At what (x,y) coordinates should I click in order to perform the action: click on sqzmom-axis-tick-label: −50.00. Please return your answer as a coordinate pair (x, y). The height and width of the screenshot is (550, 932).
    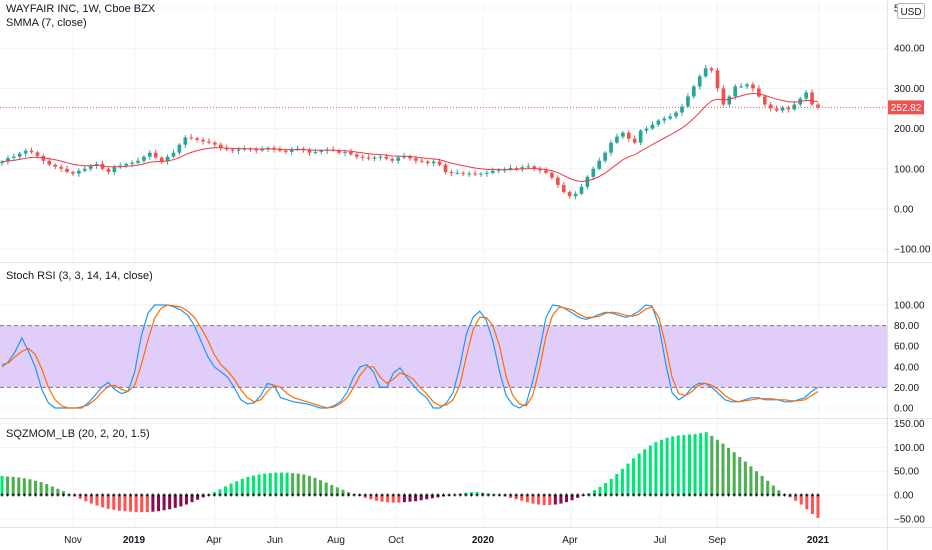
    Looking at the image, I should click on (909, 519).